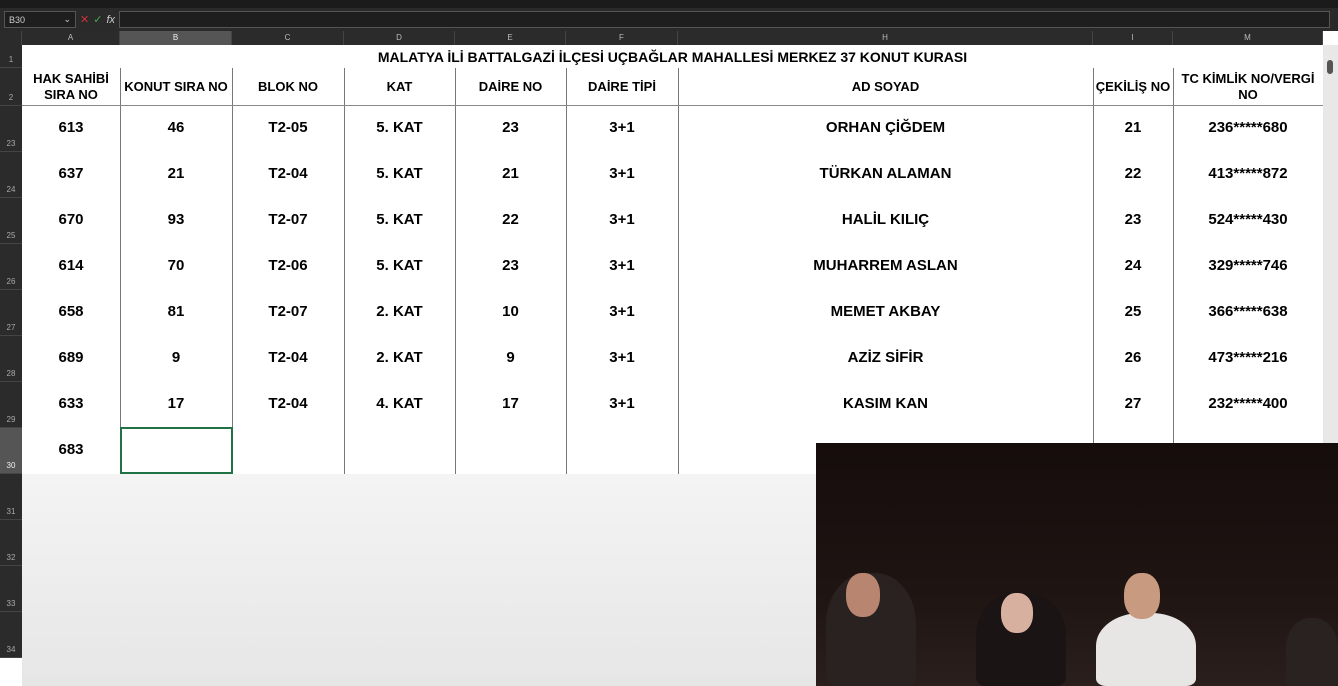 Image resolution: width=1338 pixels, height=686 pixels. Describe the element at coordinates (98, 20) in the screenshot. I see `confirm-icon: ✓` at that location.